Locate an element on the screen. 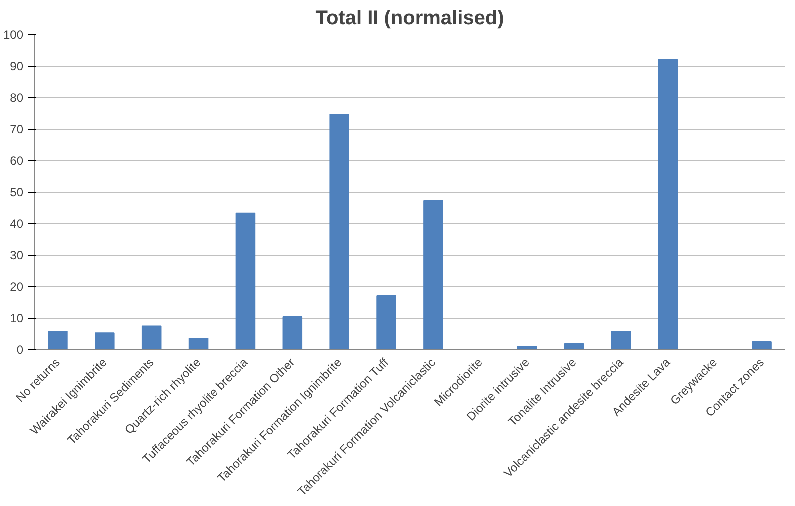  chart-title: Total II (normalised) is located at coordinates (410, 19).